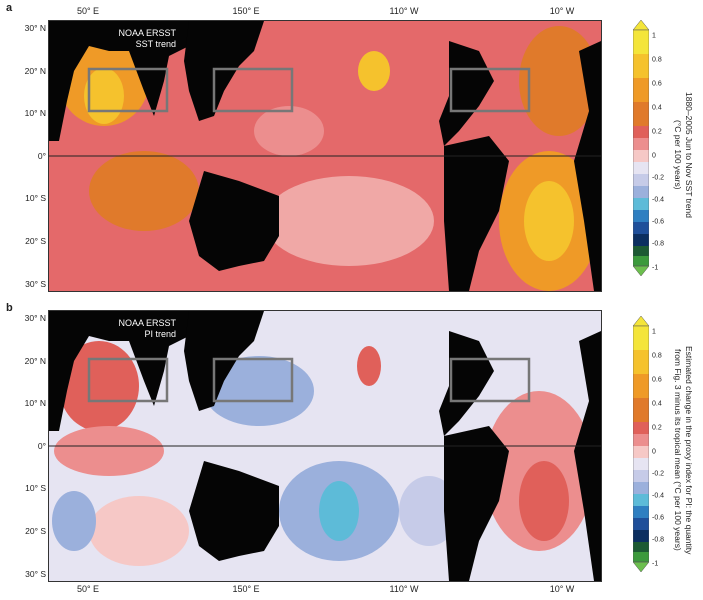  What do you see at coordinates (35, 241) in the screenshot?
I see `lat-label-20s: 20° S` at bounding box center [35, 241].